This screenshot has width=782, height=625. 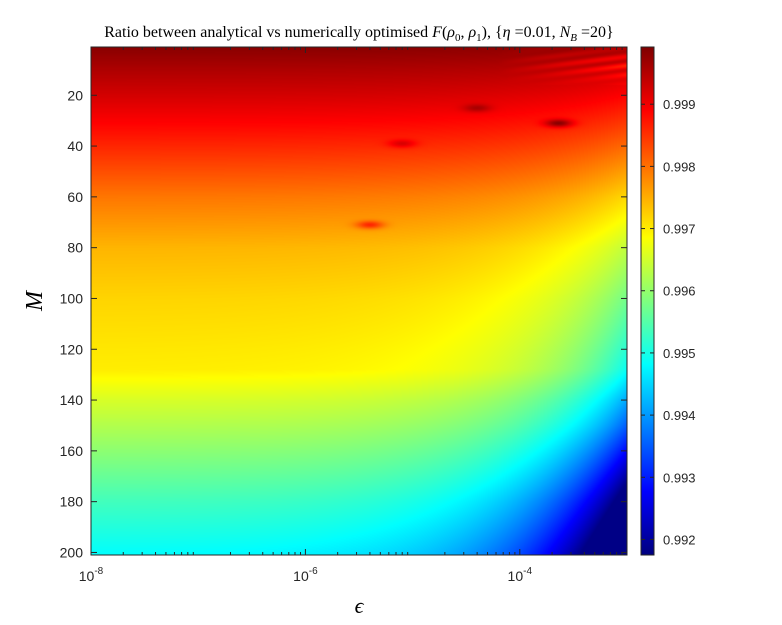 I want to click on x-axis-label: ϵ, so click(x=360, y=605).